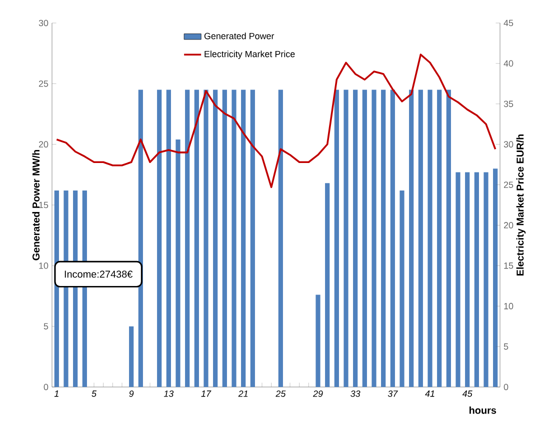 This screenshot has height=443, width=553. What do you see at coordinates (206, 393) in the screenshot?
I see `x-tick-label: 17` at bounding box center [206, 393].